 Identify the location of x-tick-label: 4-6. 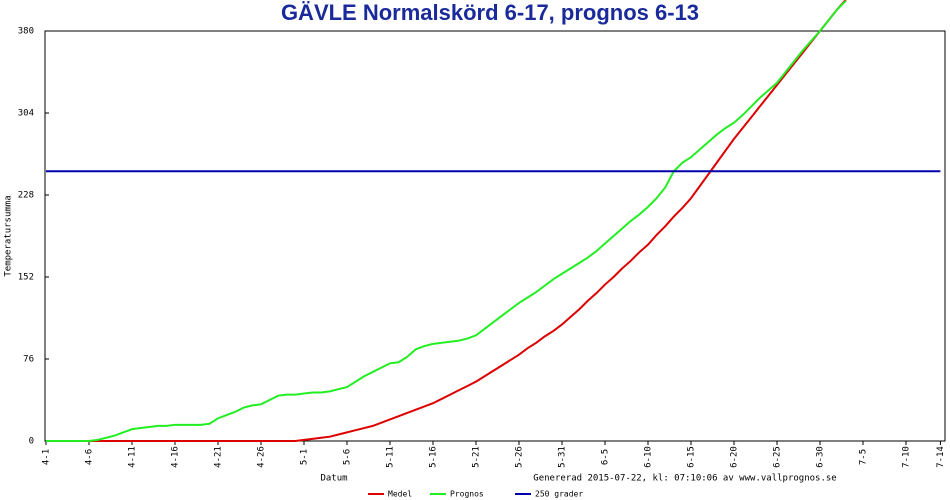
(90, 457).